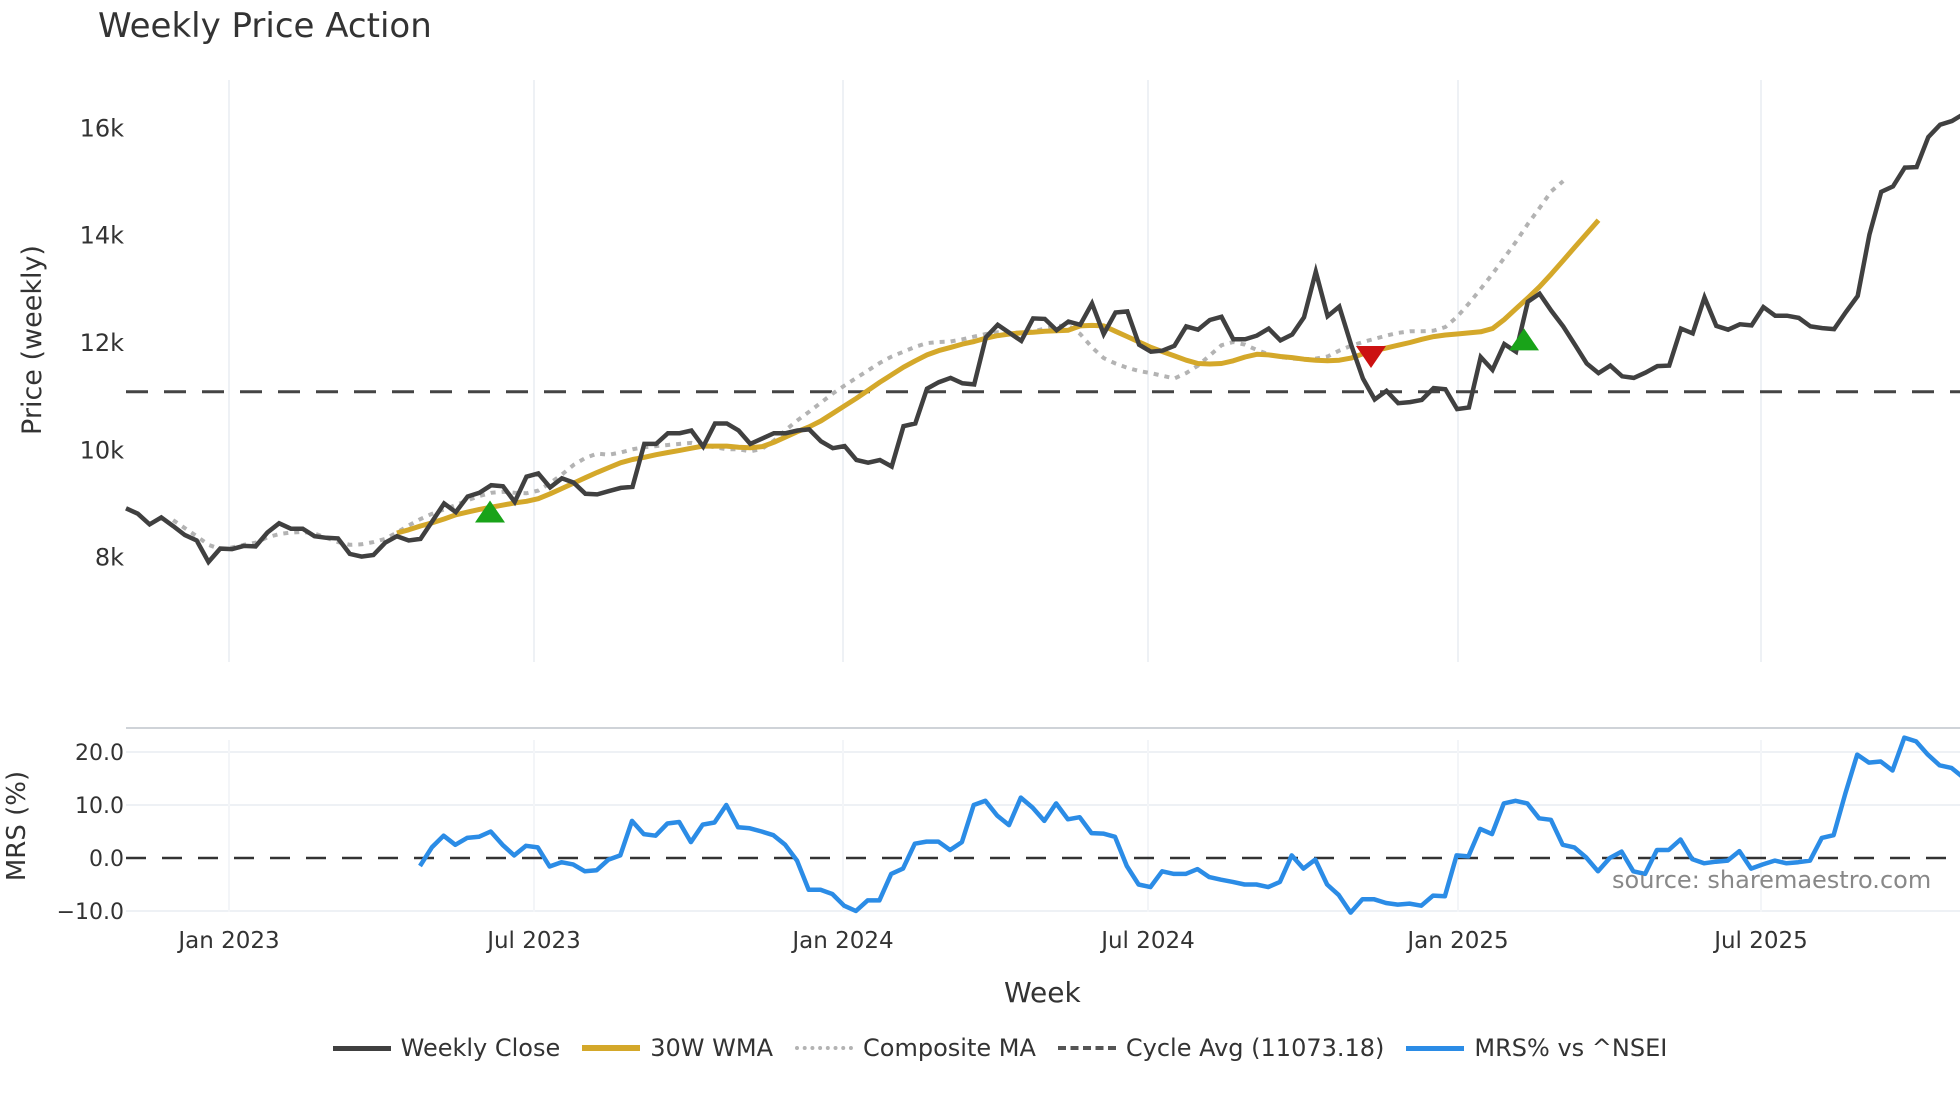 The height and width of the screenshot is (1102, 1960). Describe the element at coordinates (227, 941) in the screenshot. I see `x-tick-label: Jan 2023` at that location.